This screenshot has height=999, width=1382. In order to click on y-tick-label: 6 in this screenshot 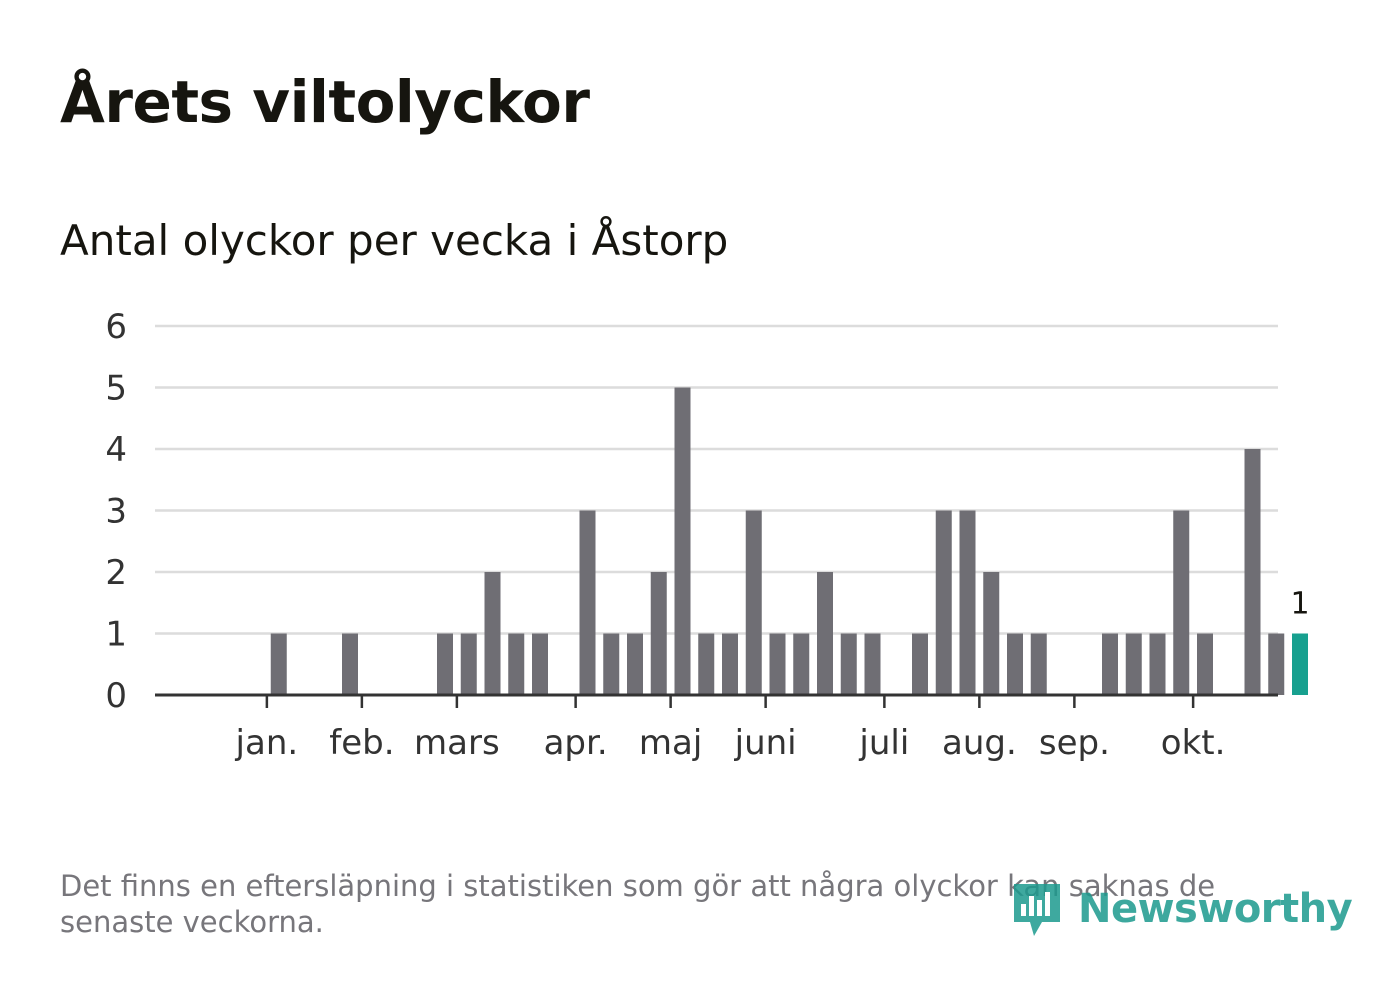, I will do `click(116, 327)`.